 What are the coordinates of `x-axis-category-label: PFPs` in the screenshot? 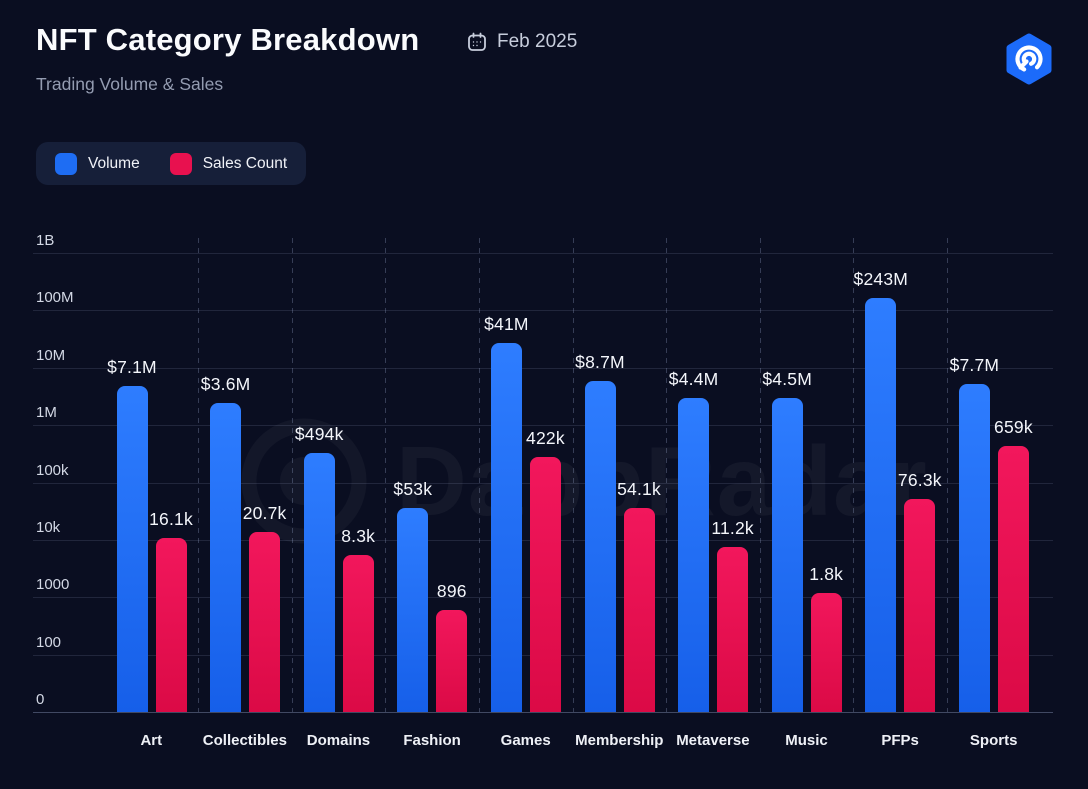 It's located at (900, 740).